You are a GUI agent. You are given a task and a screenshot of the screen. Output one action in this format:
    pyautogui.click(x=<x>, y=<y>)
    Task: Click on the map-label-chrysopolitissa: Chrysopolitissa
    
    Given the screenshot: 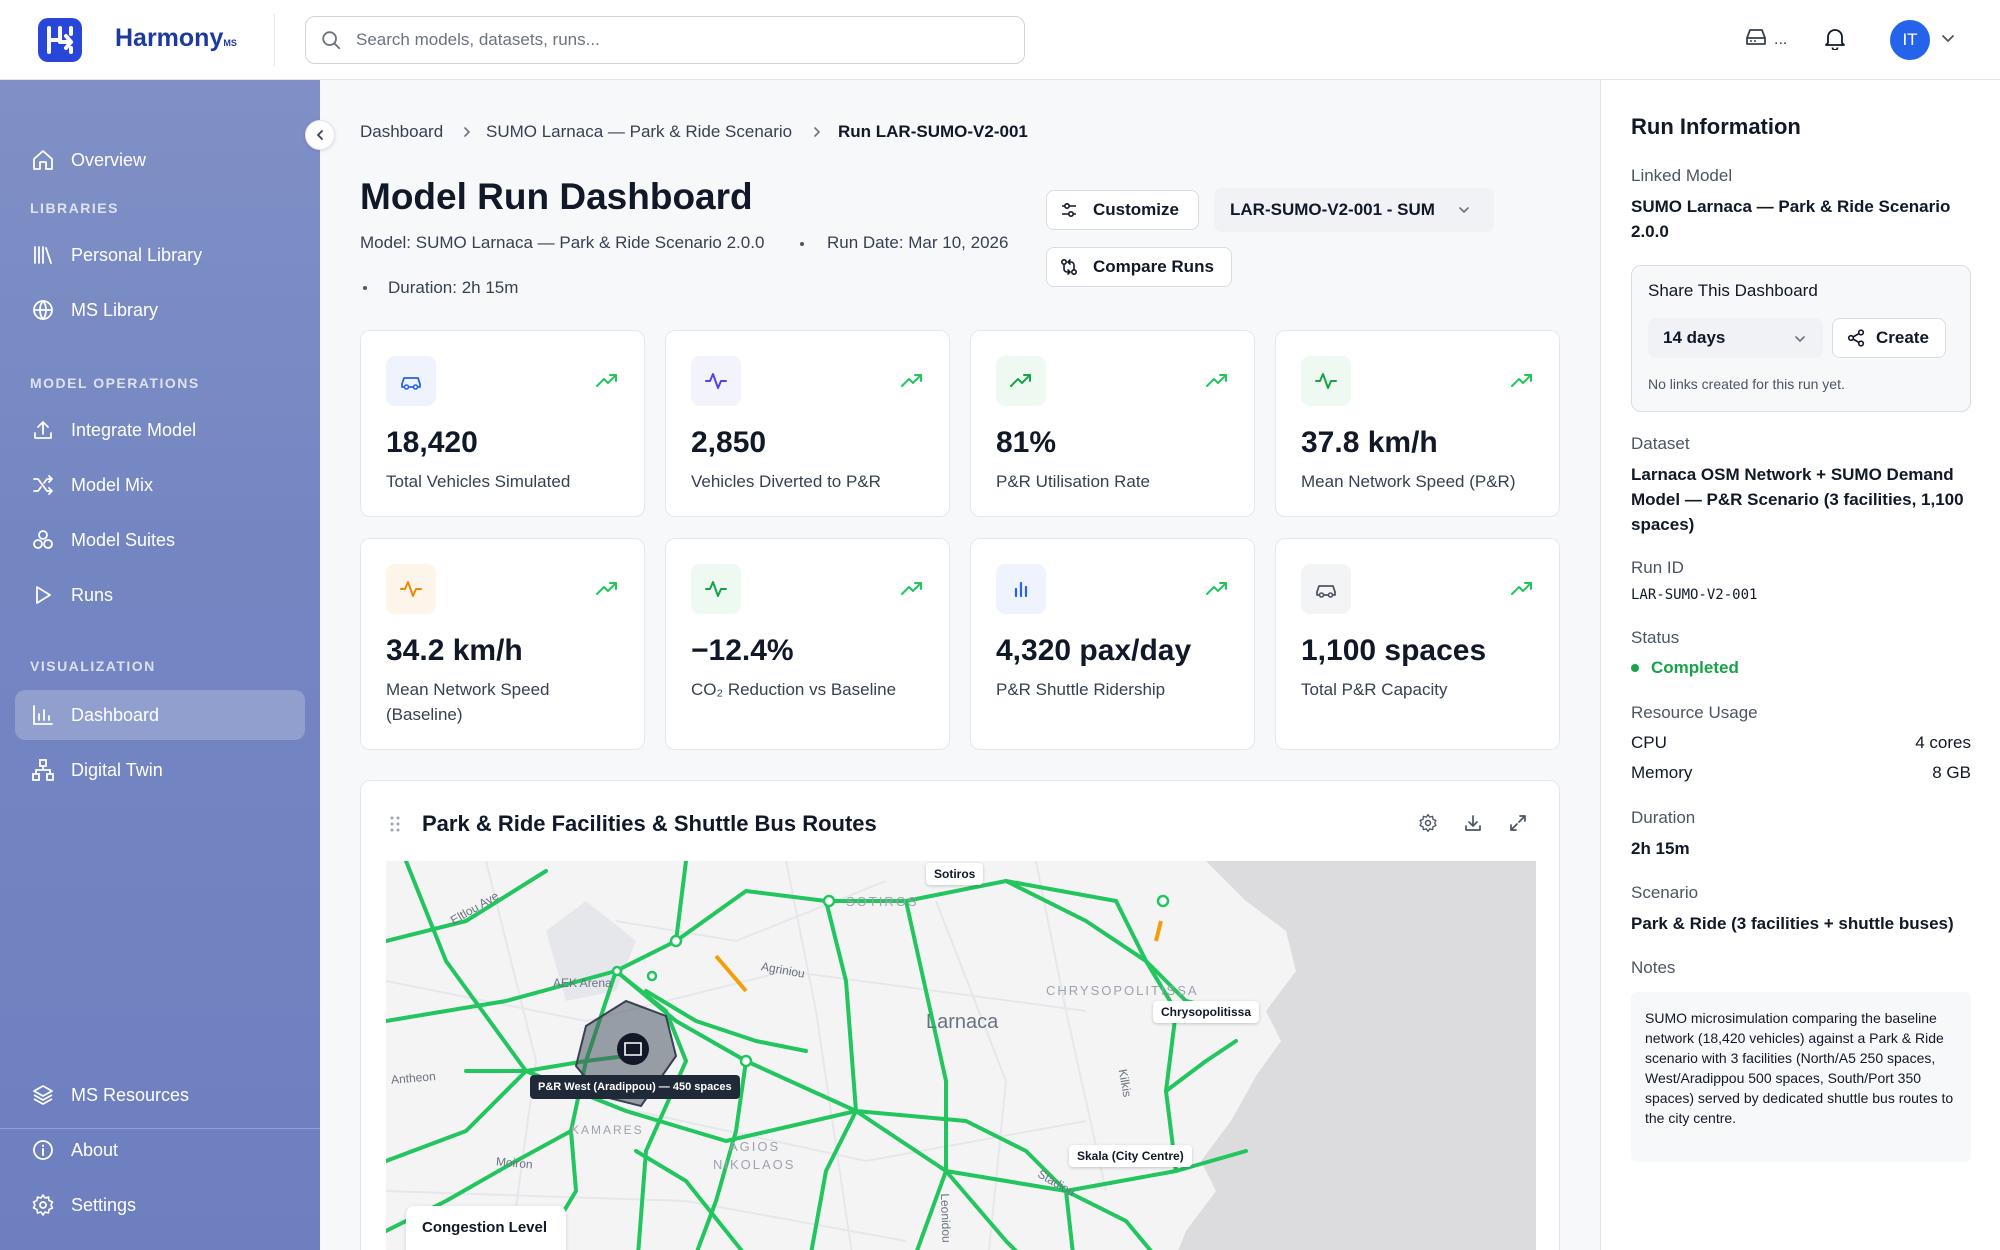 What is the action you would take?
    pyautogui.click(x=1206, y=1012)
    